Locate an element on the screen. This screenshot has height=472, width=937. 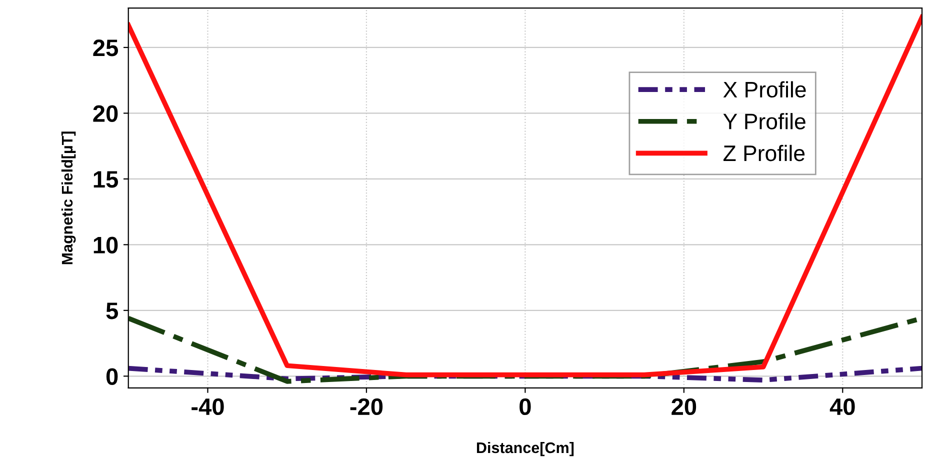
x-tick-label: 20 is located at coordinates (684, 407).